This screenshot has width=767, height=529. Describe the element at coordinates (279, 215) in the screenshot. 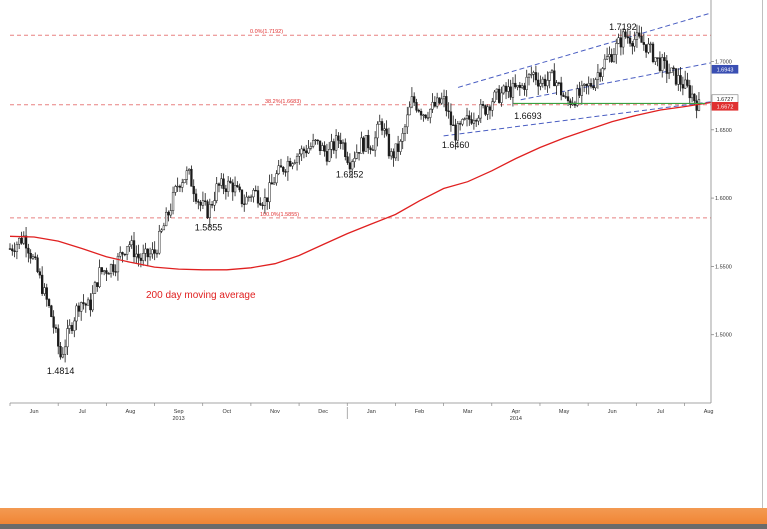

I see `fib-label: 100.0%(1.5855)` at that location.